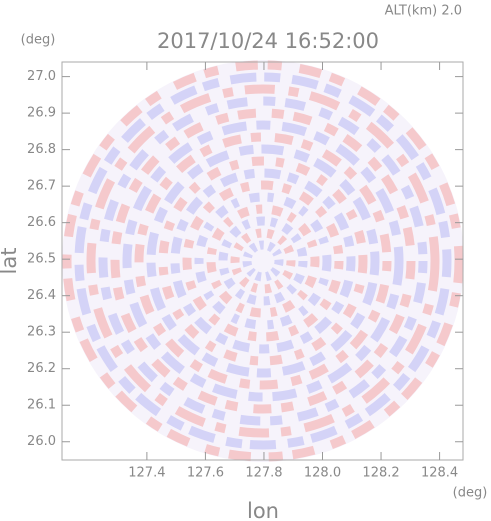  I want to click on x-unit: (deg), so click(470, 493).